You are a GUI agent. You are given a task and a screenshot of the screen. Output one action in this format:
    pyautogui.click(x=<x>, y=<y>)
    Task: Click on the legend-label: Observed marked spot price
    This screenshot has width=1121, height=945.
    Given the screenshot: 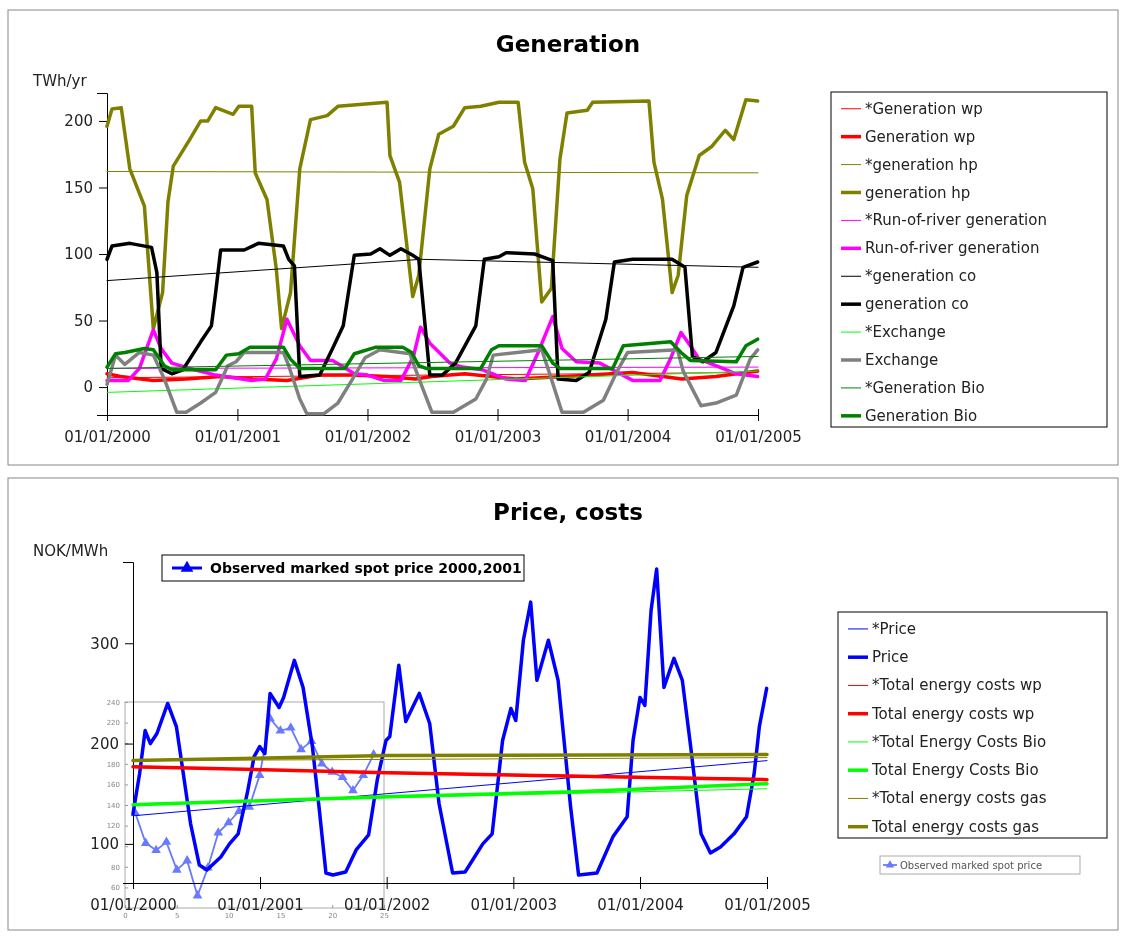 What is the action you would take?
    pyautogui.click(x=971, y=865)
    